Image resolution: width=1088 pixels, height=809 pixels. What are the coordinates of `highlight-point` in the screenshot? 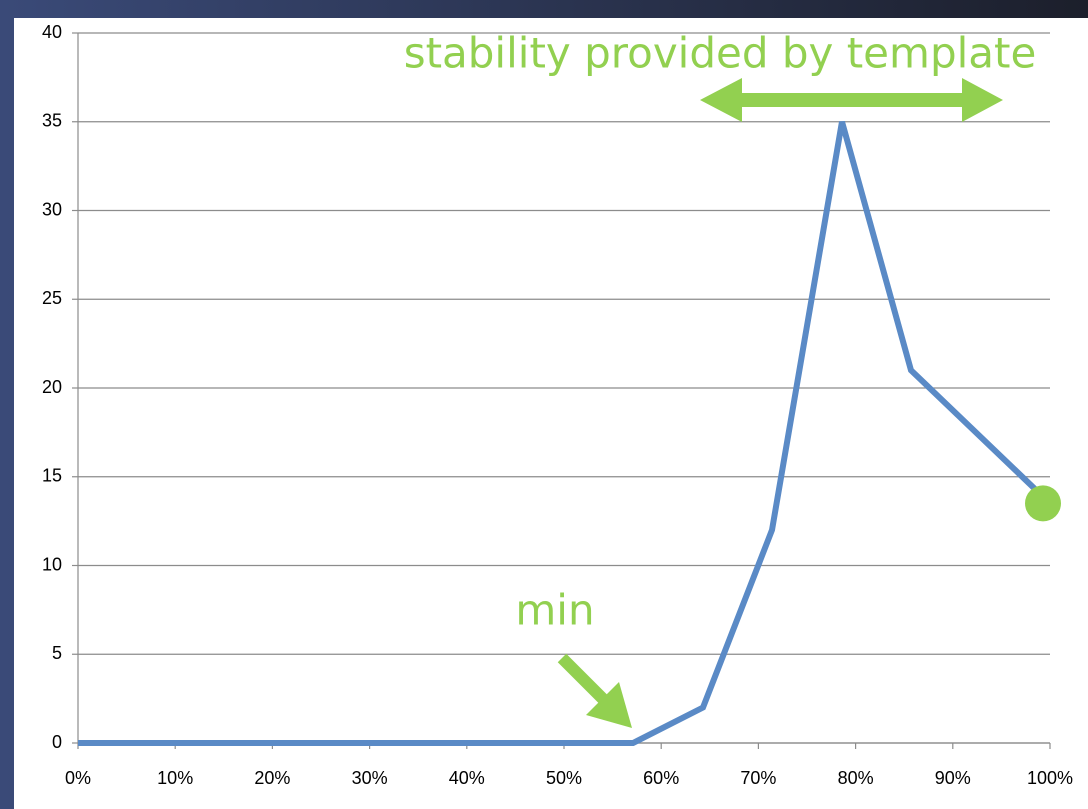 It's located at (1043, 503).